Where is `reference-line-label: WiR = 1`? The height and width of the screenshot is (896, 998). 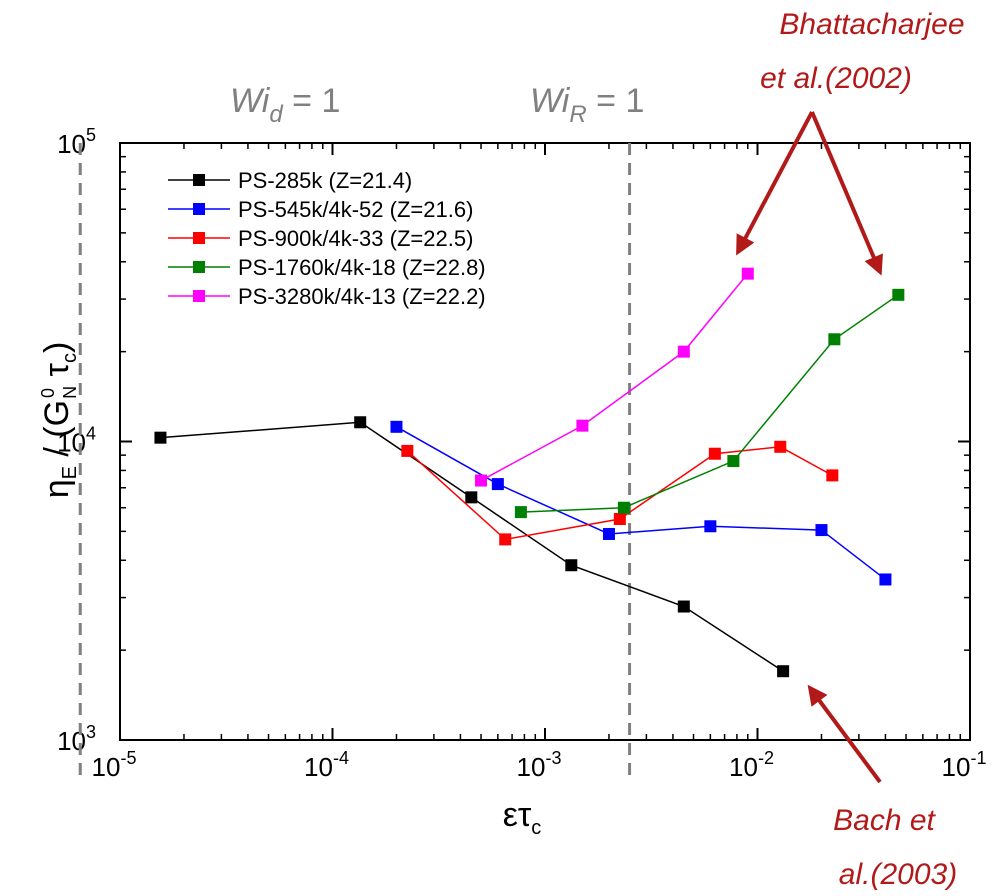
reference-line-label: WiR = 1 is located at coordinates (587, 105).